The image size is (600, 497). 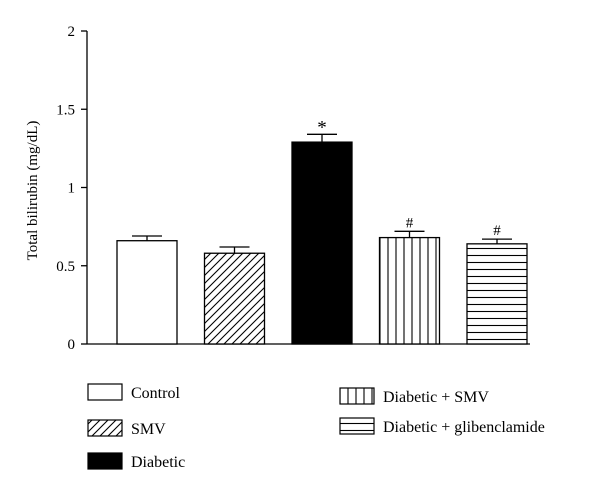 What do you see at coordinates (158, 462) in the screenshot?
I see `legend-label: Diabetic` at bounding box center [158, 462].